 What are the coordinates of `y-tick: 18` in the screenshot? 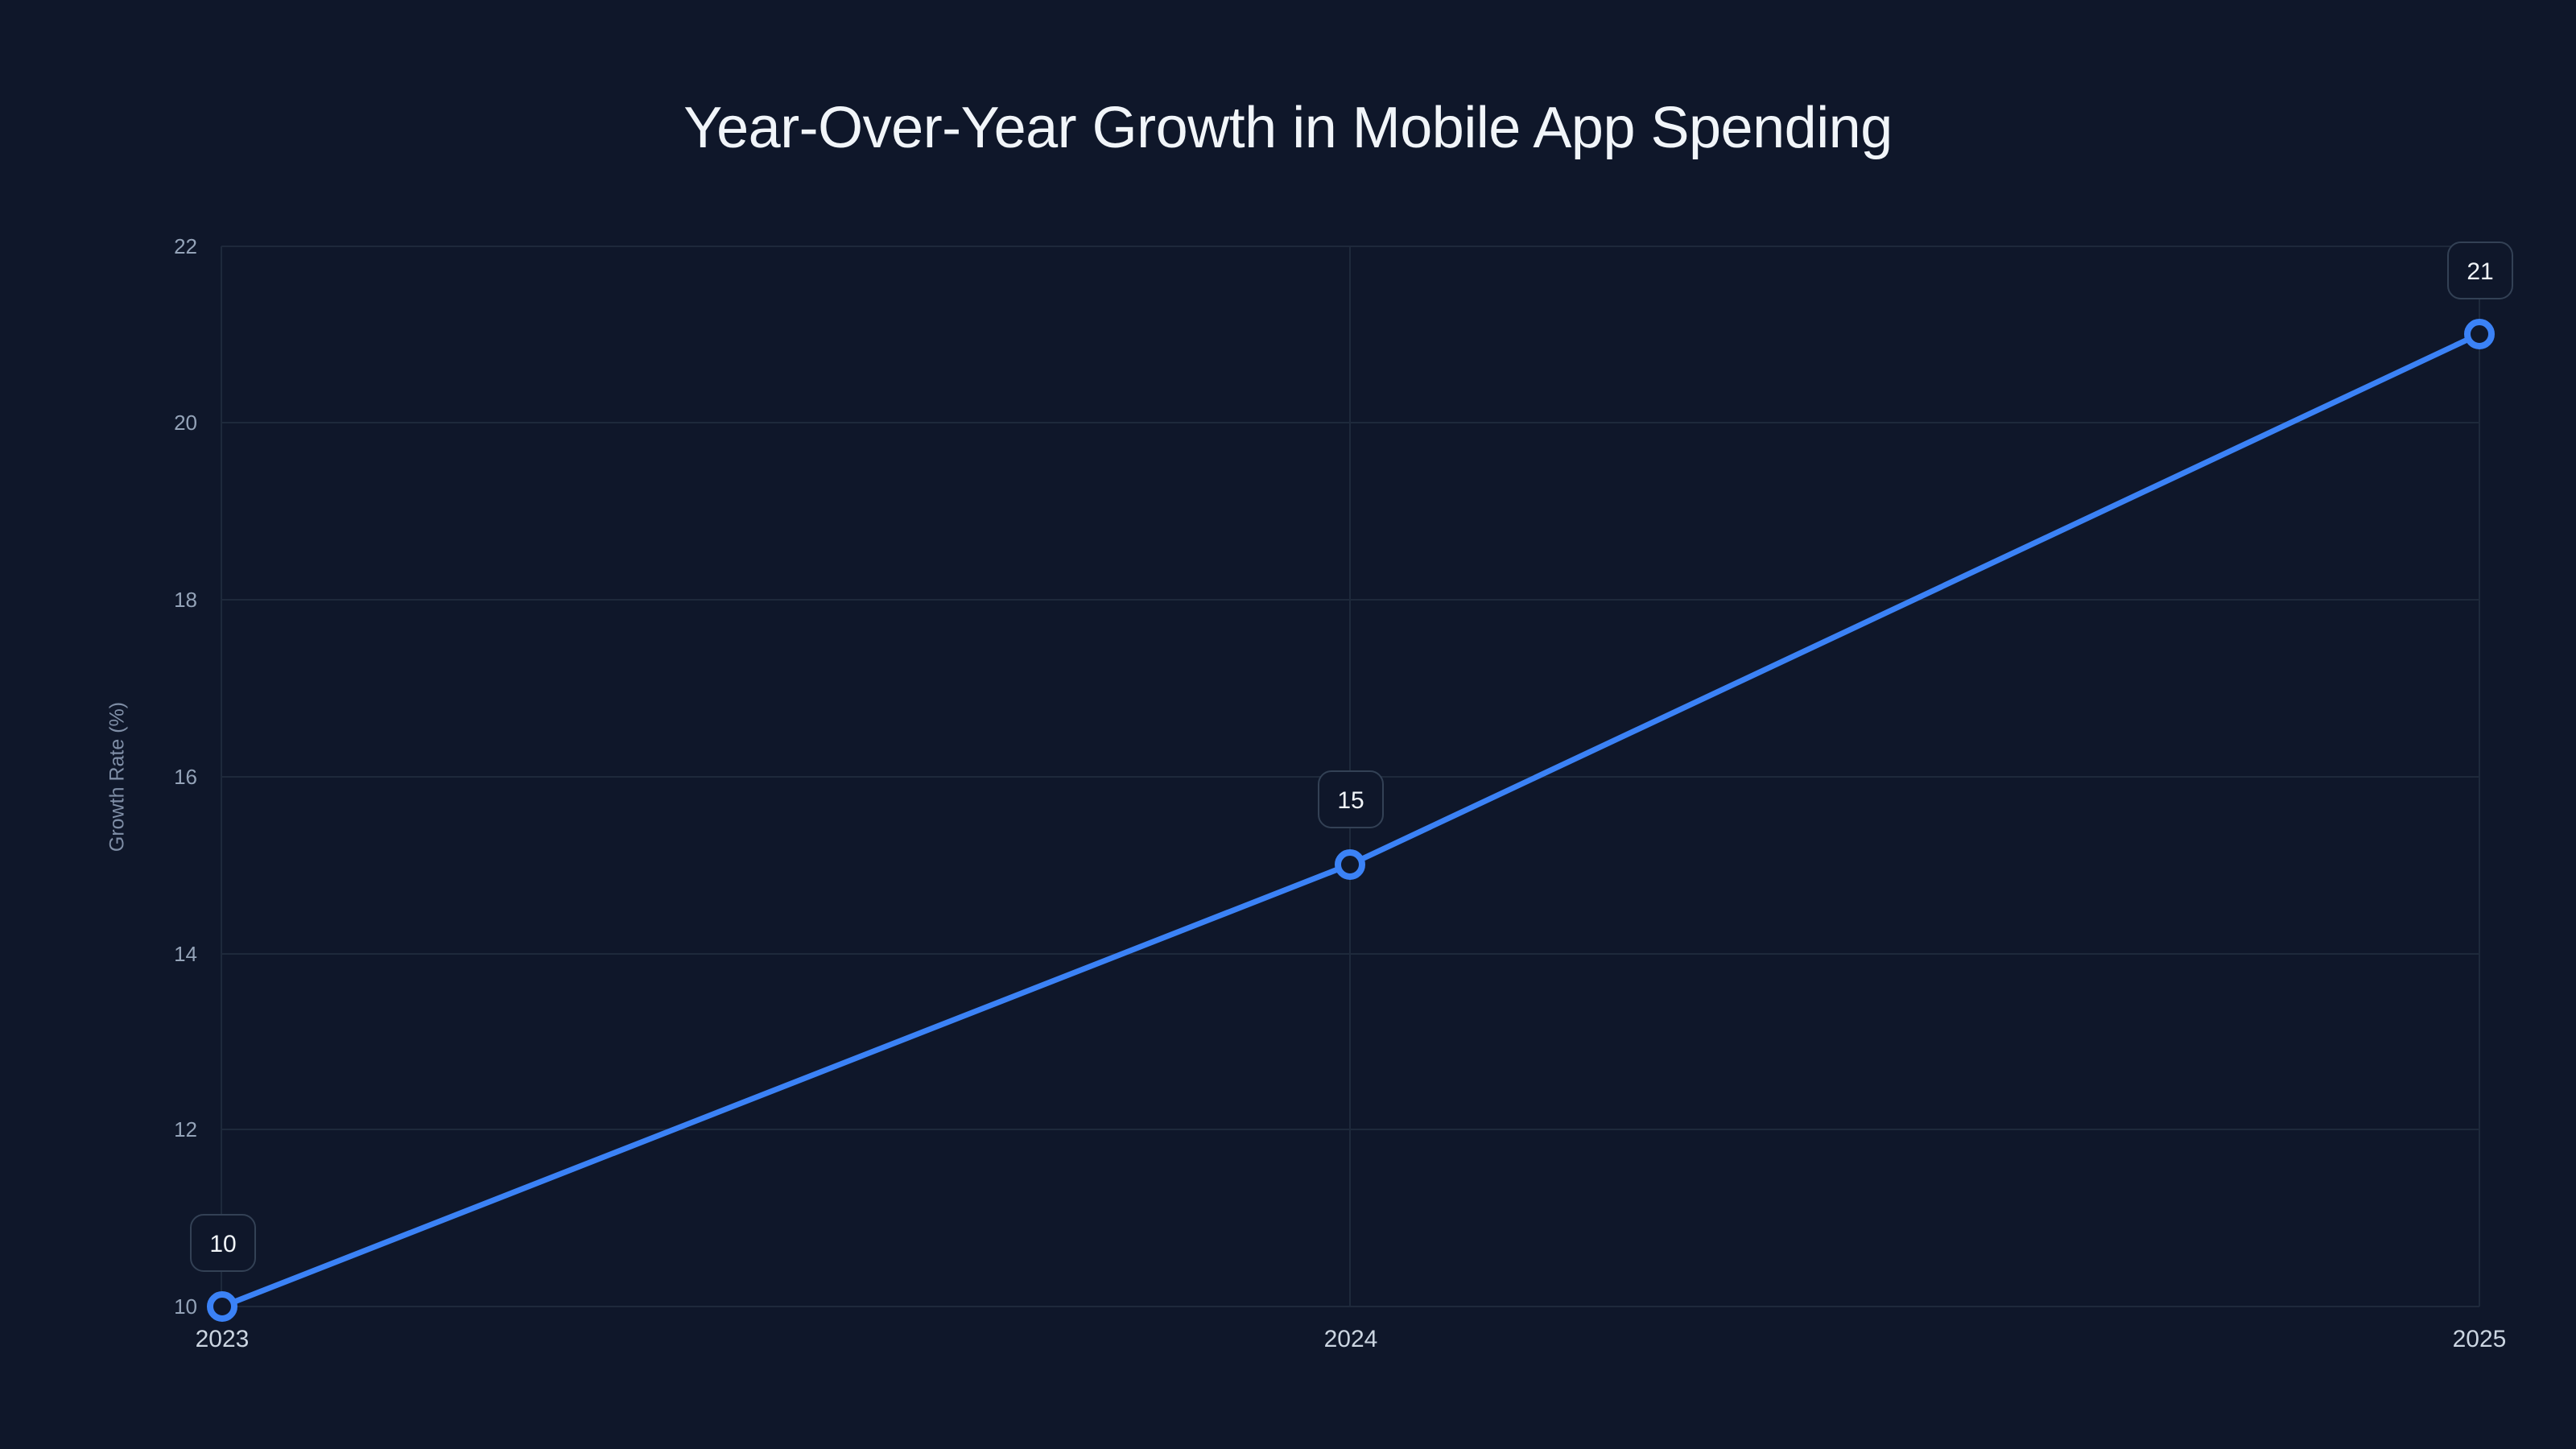 It's located at (185, 600).